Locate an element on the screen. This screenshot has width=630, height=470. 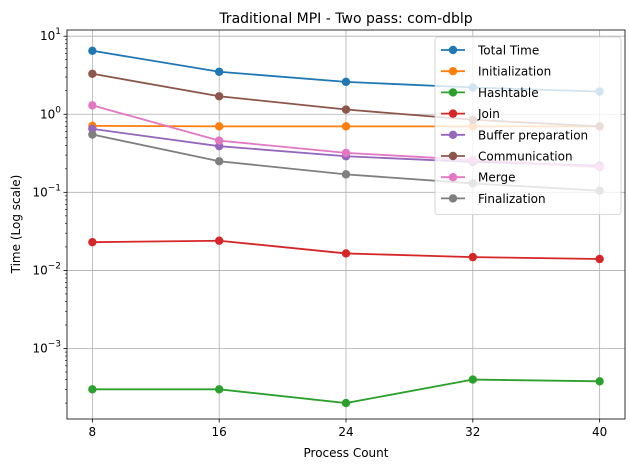
legend-label: Communication is located at coordinates (525, 157).